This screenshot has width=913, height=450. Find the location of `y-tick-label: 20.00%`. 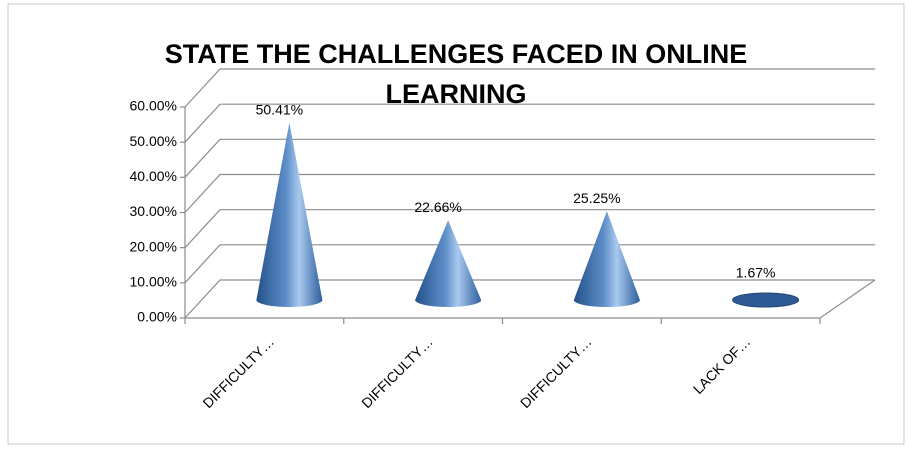

y-tick-label: 20.00% is located at coordinates (153, 246).